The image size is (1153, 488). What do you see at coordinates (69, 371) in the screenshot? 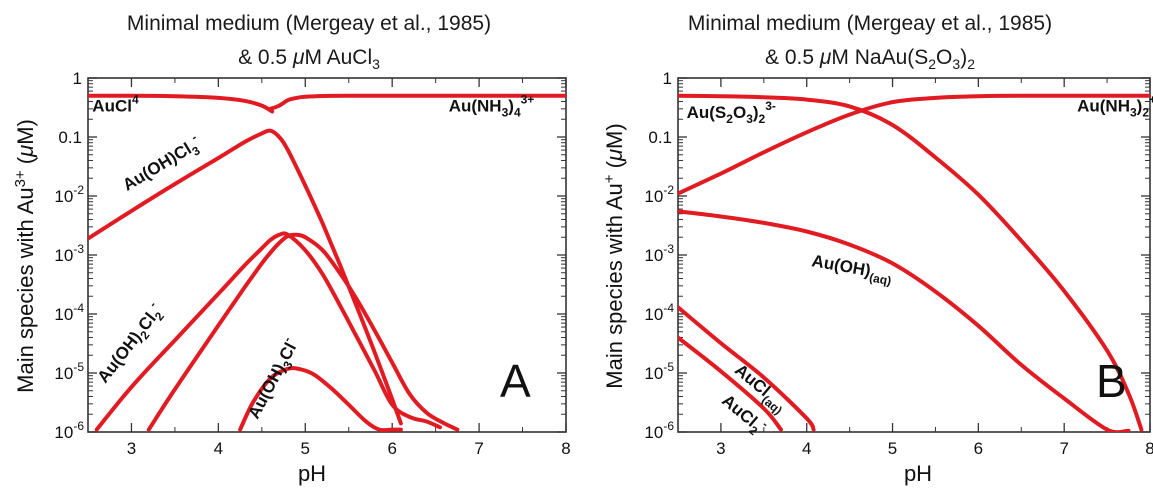
I see `panel-a-y-tick-label: 10⁻⁵` at bounding box center [69, 371].